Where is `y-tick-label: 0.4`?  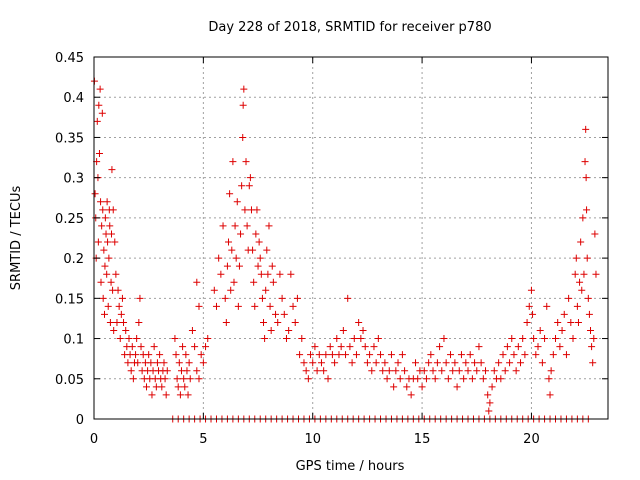 y-tick-label: 0.4 is located at coordinates (73, 98).